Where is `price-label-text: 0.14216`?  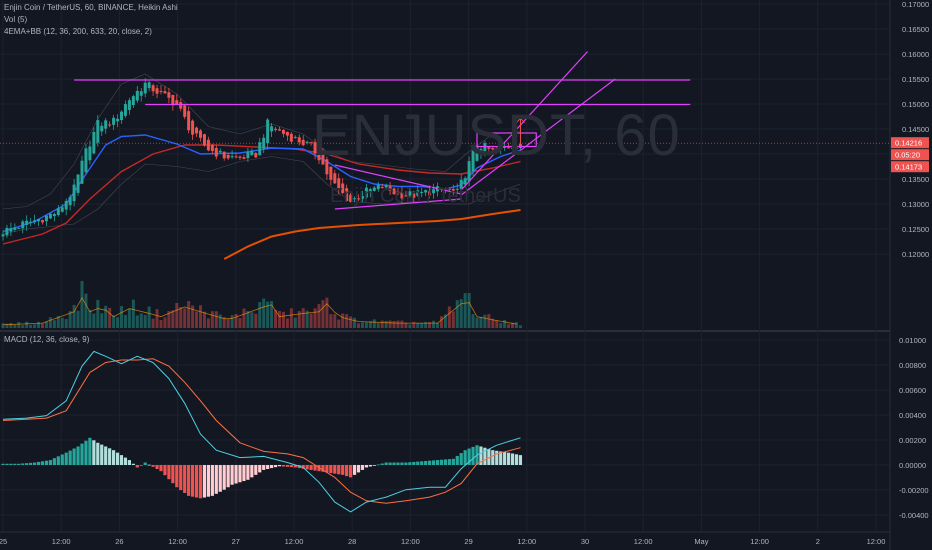
price-label-text: 0.14216 is located at coordinates (908, 143).